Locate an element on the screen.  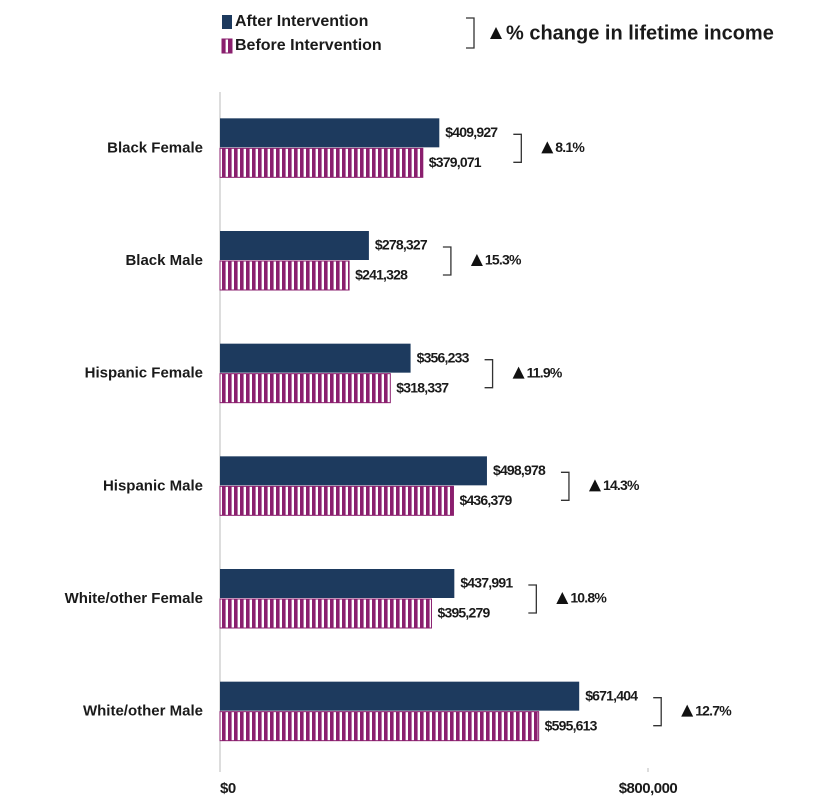
change-label: 14.3% is located at coordinates (621, 485).